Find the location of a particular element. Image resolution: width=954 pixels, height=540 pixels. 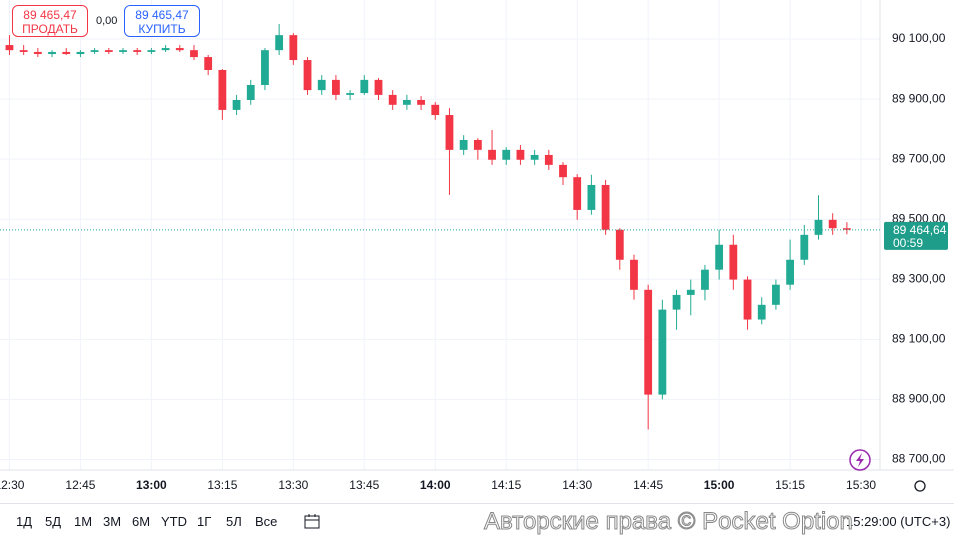

x-tick-label: 13:30 is located at coordinates (293, 485).